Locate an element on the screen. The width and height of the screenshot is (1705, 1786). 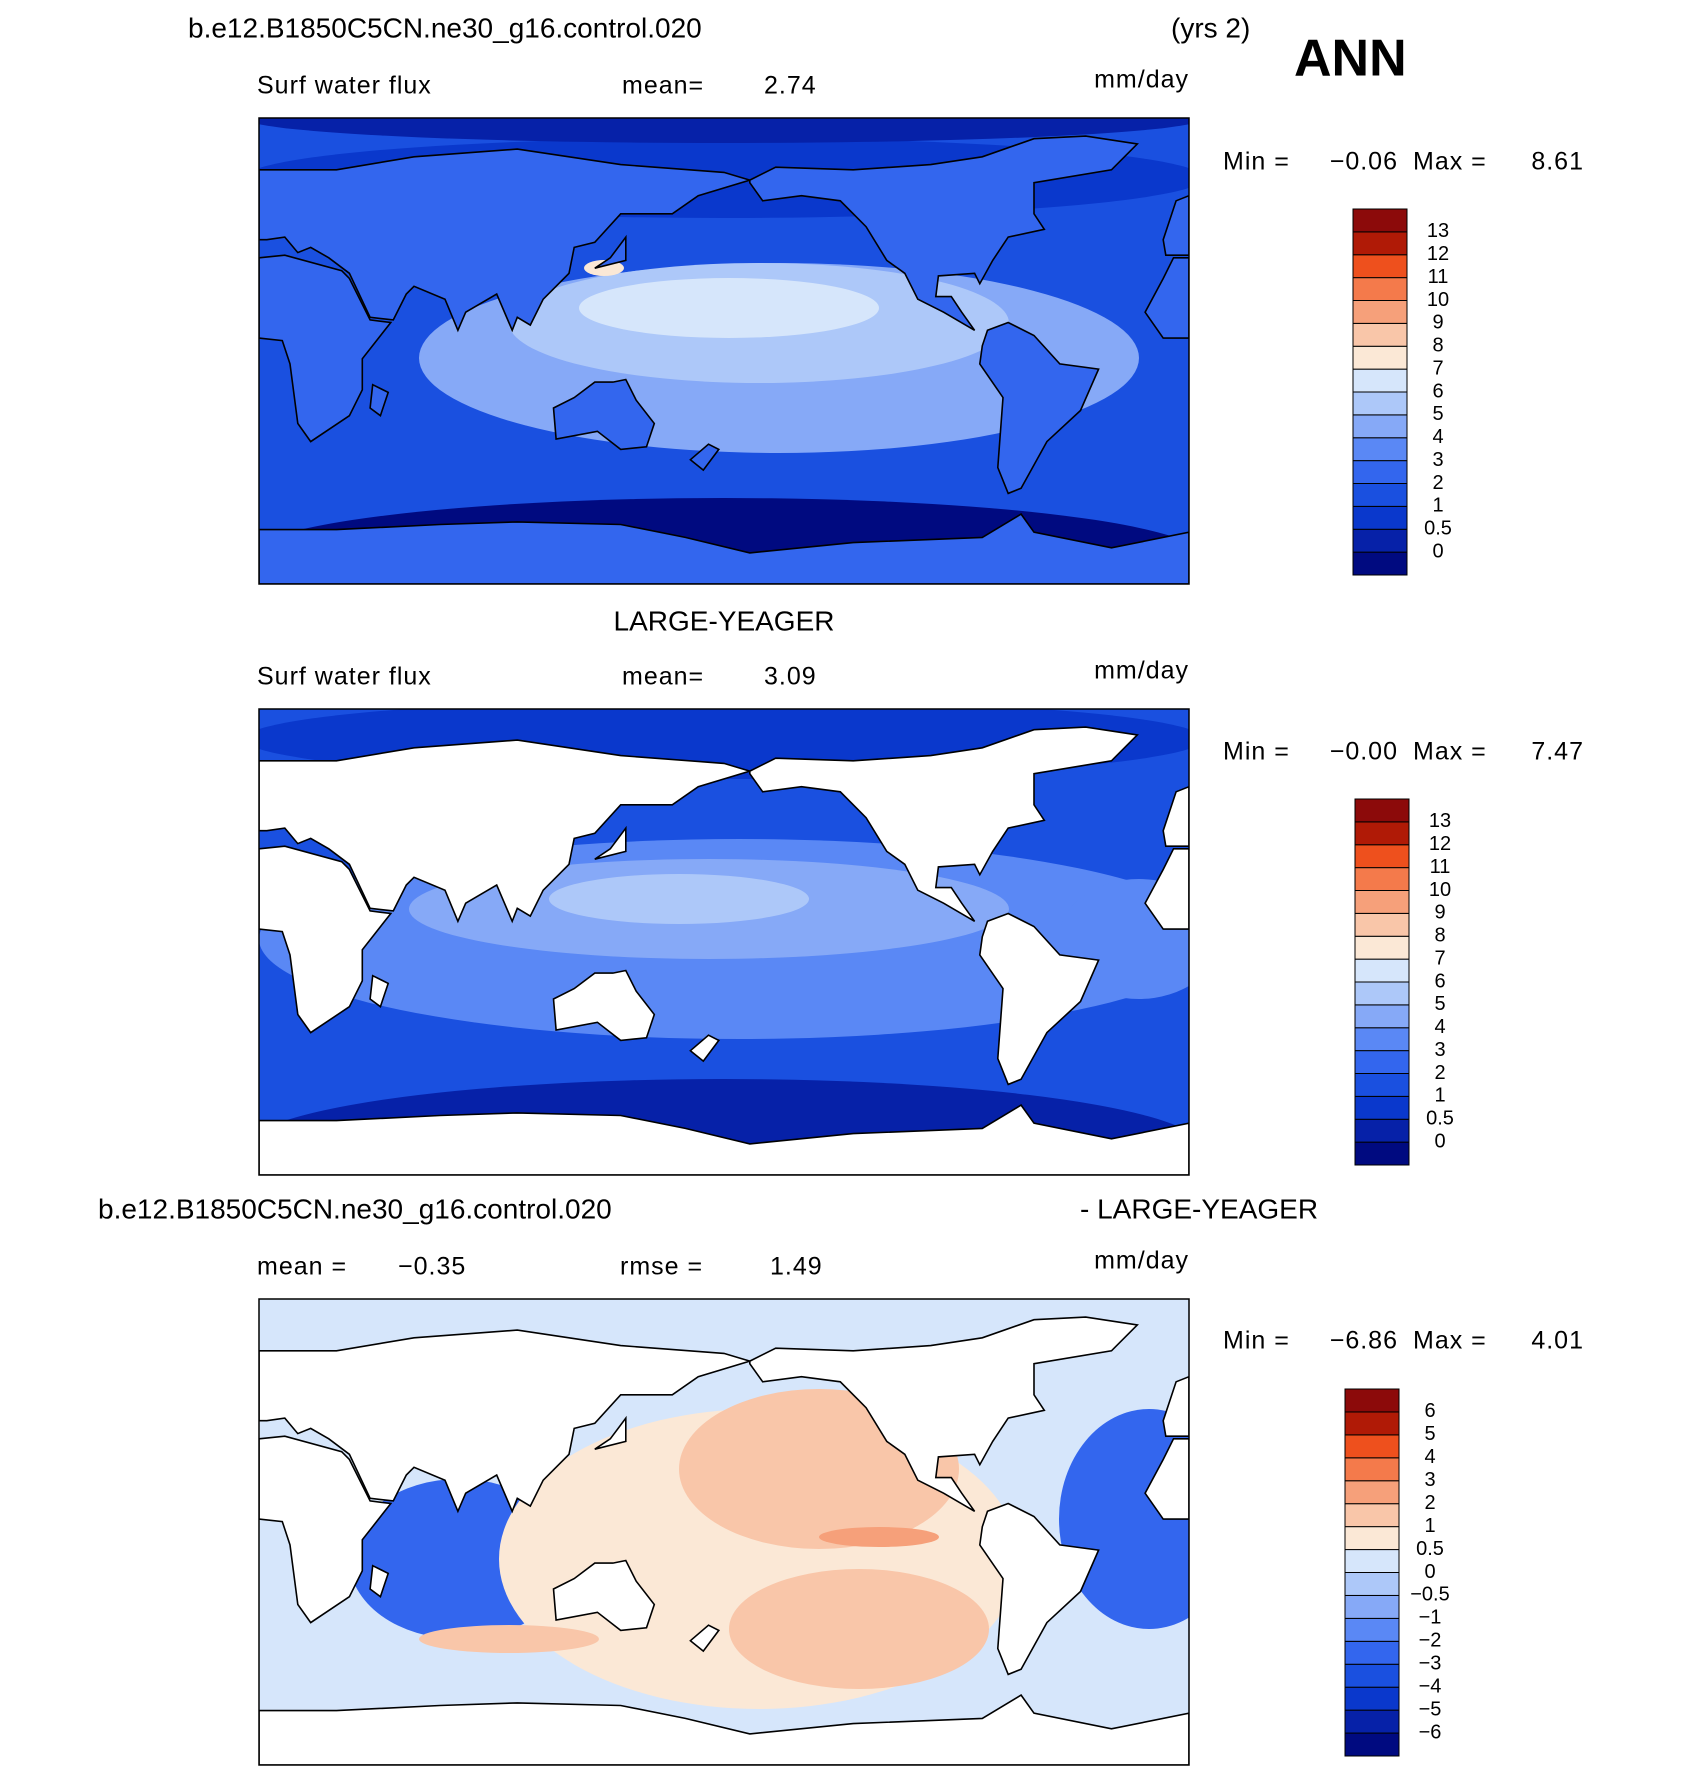
max: 7.47 is located at coordinates (1557, 752).